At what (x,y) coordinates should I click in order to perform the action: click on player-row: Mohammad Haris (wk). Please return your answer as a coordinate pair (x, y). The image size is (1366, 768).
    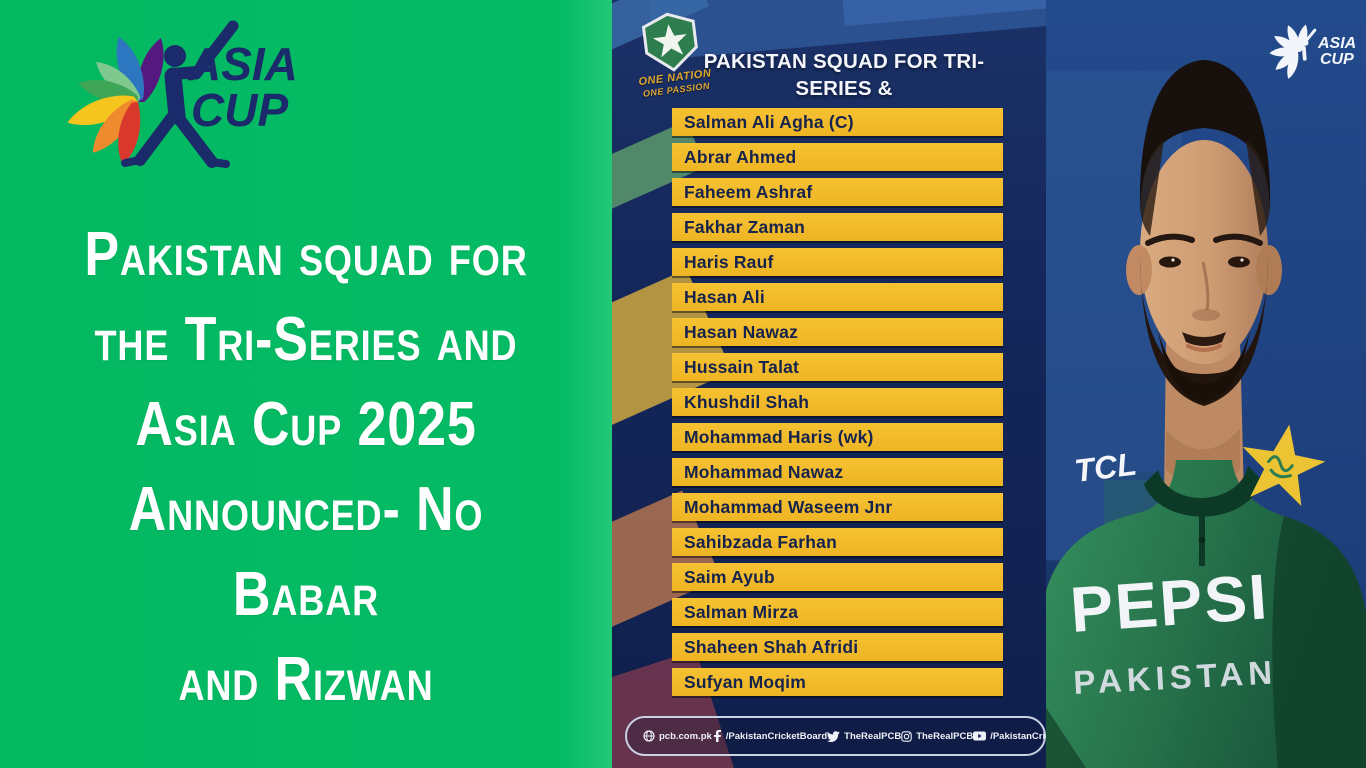
    Looking at the image, I should click on (837, 437).